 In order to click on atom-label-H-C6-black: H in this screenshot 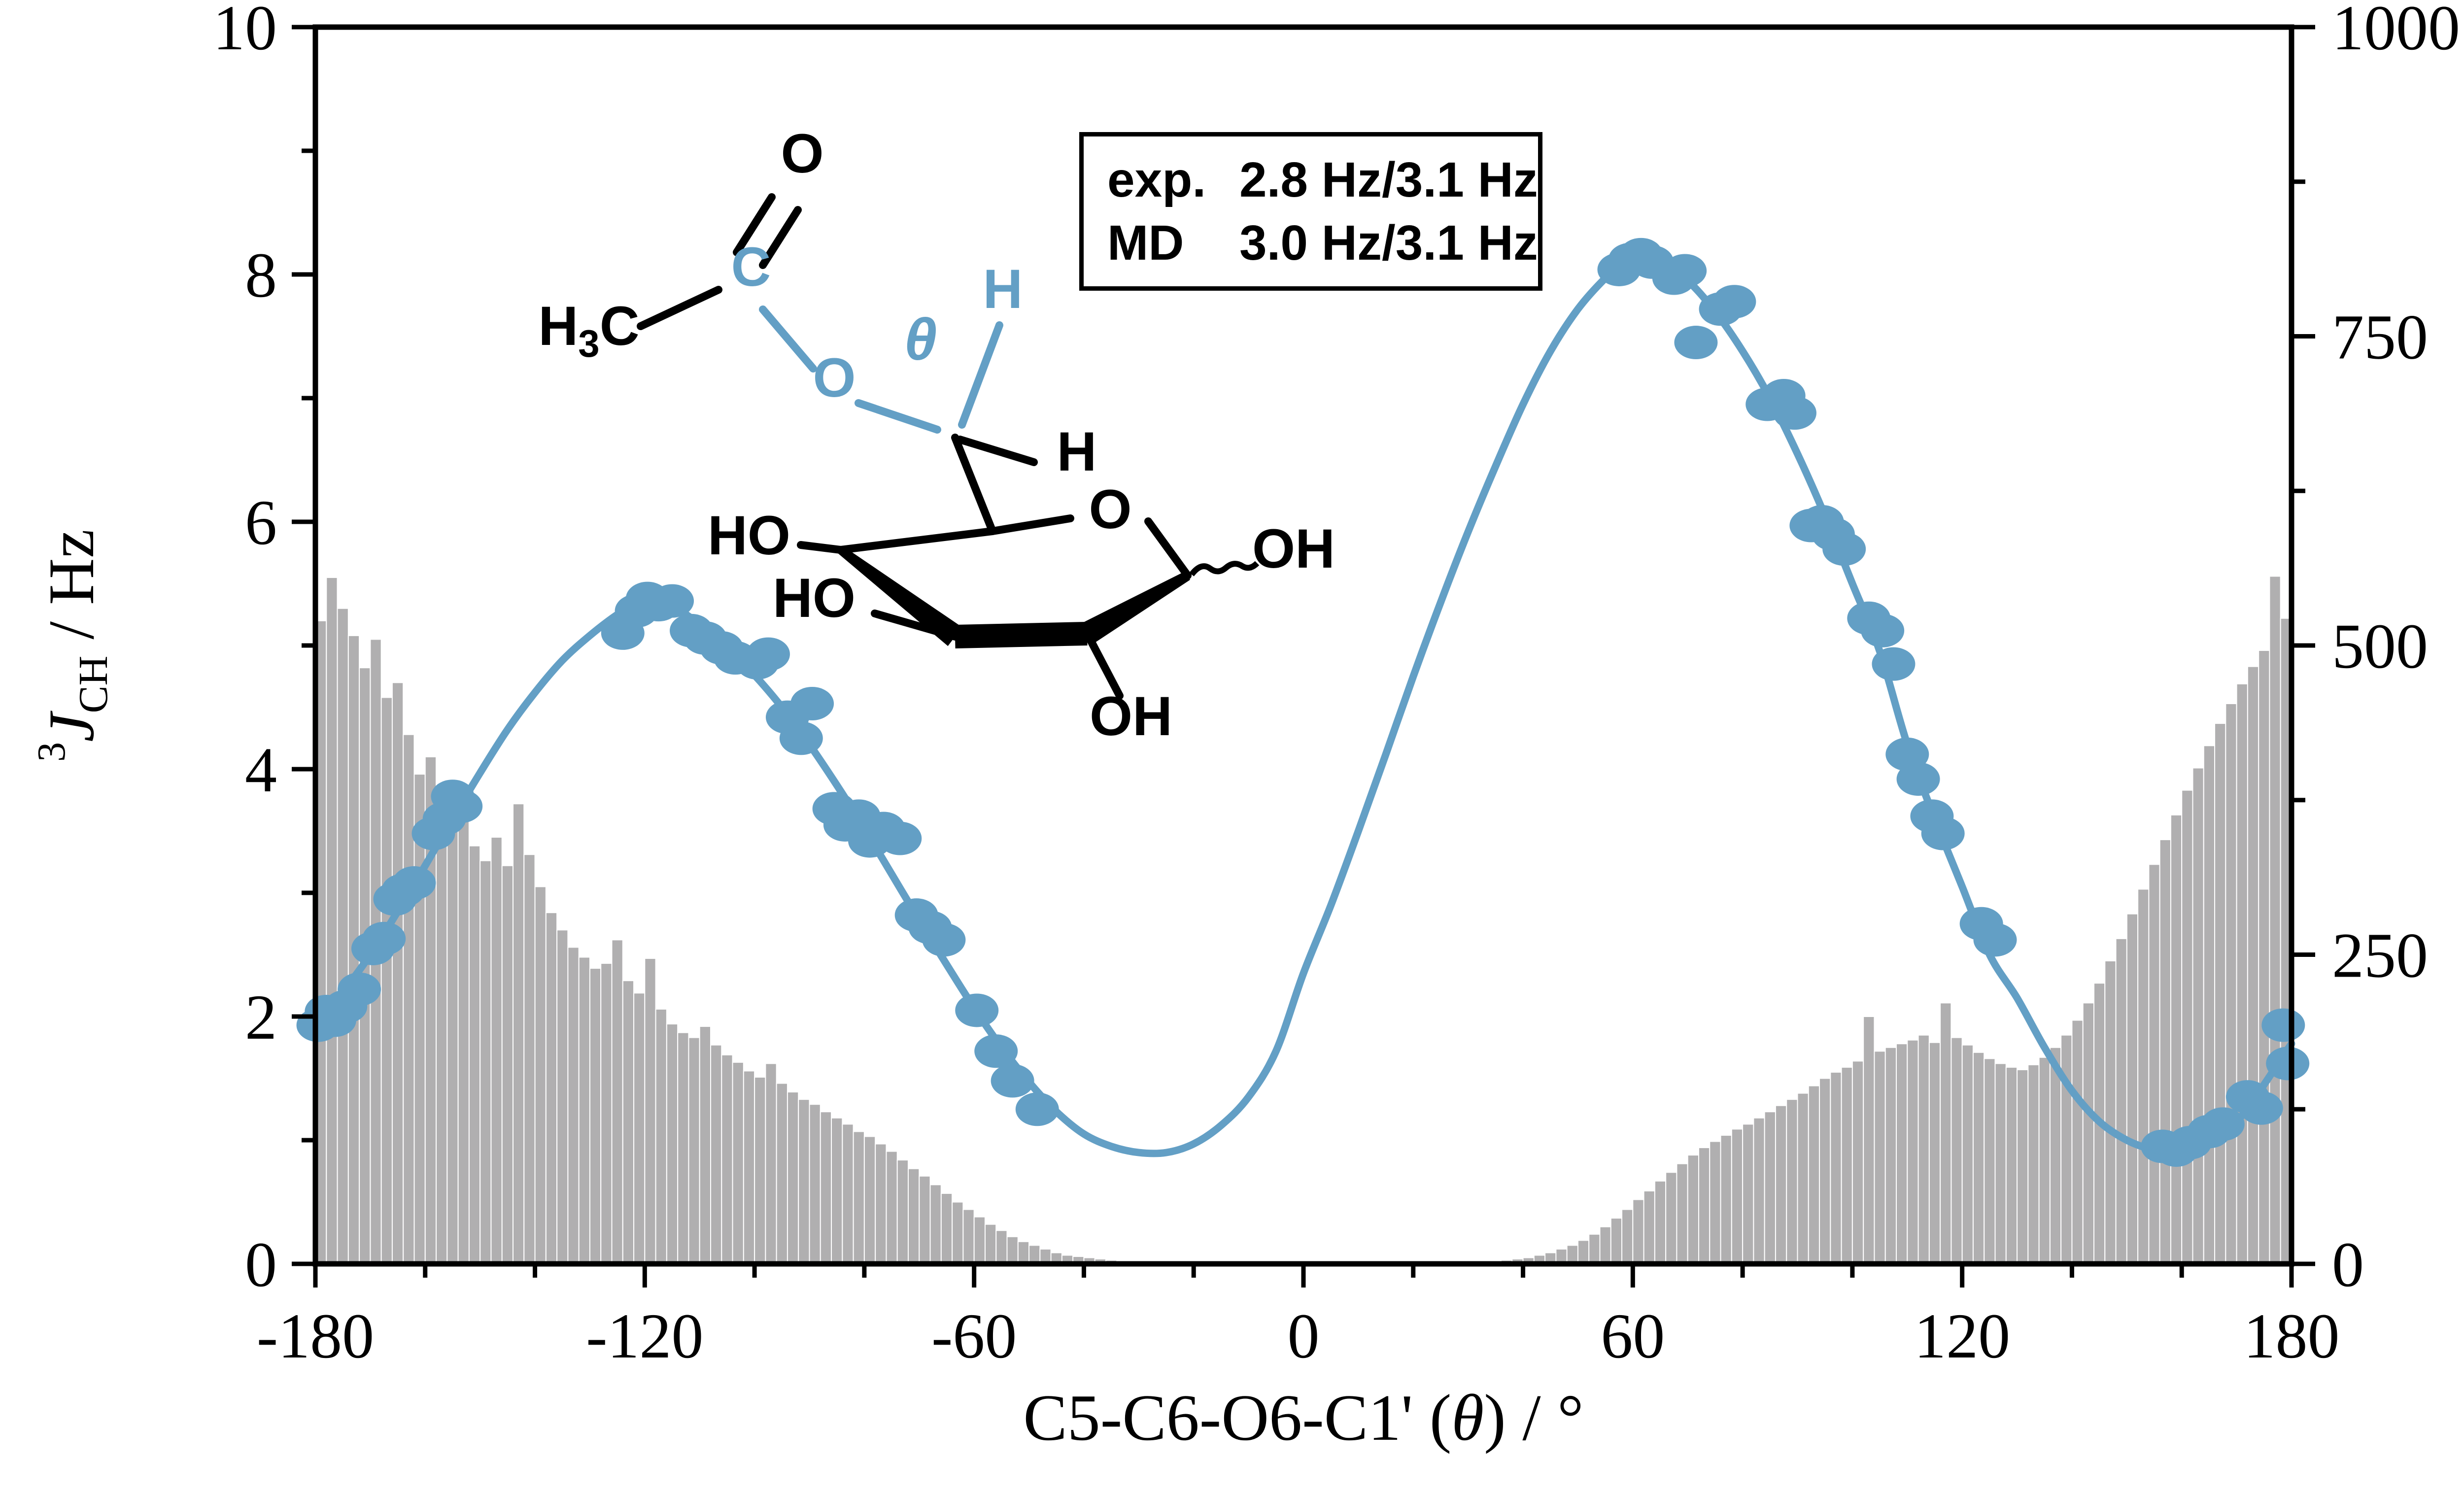, I will do `click(1077, 451)`.